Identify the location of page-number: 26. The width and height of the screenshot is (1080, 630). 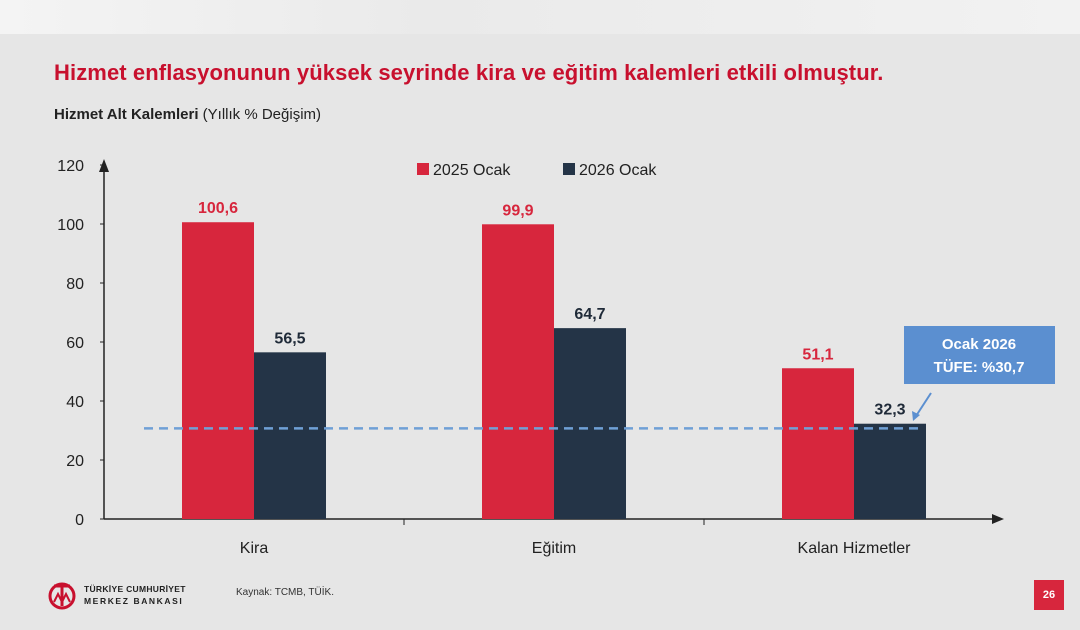
(1049, 595).